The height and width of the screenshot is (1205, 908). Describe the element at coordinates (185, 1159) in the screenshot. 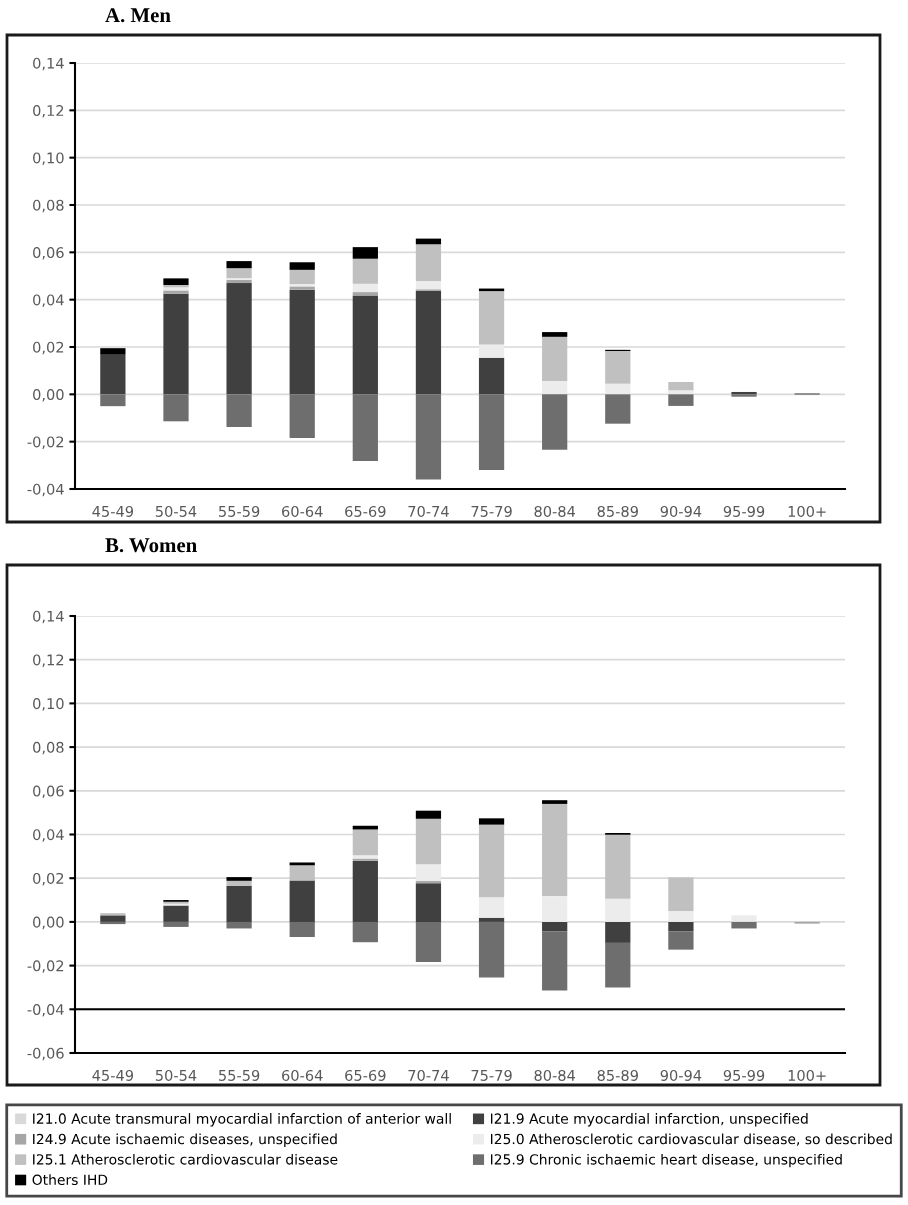

I see `legend-label: I25.1 Atherosclerotic cardiovascular disease` at that location.